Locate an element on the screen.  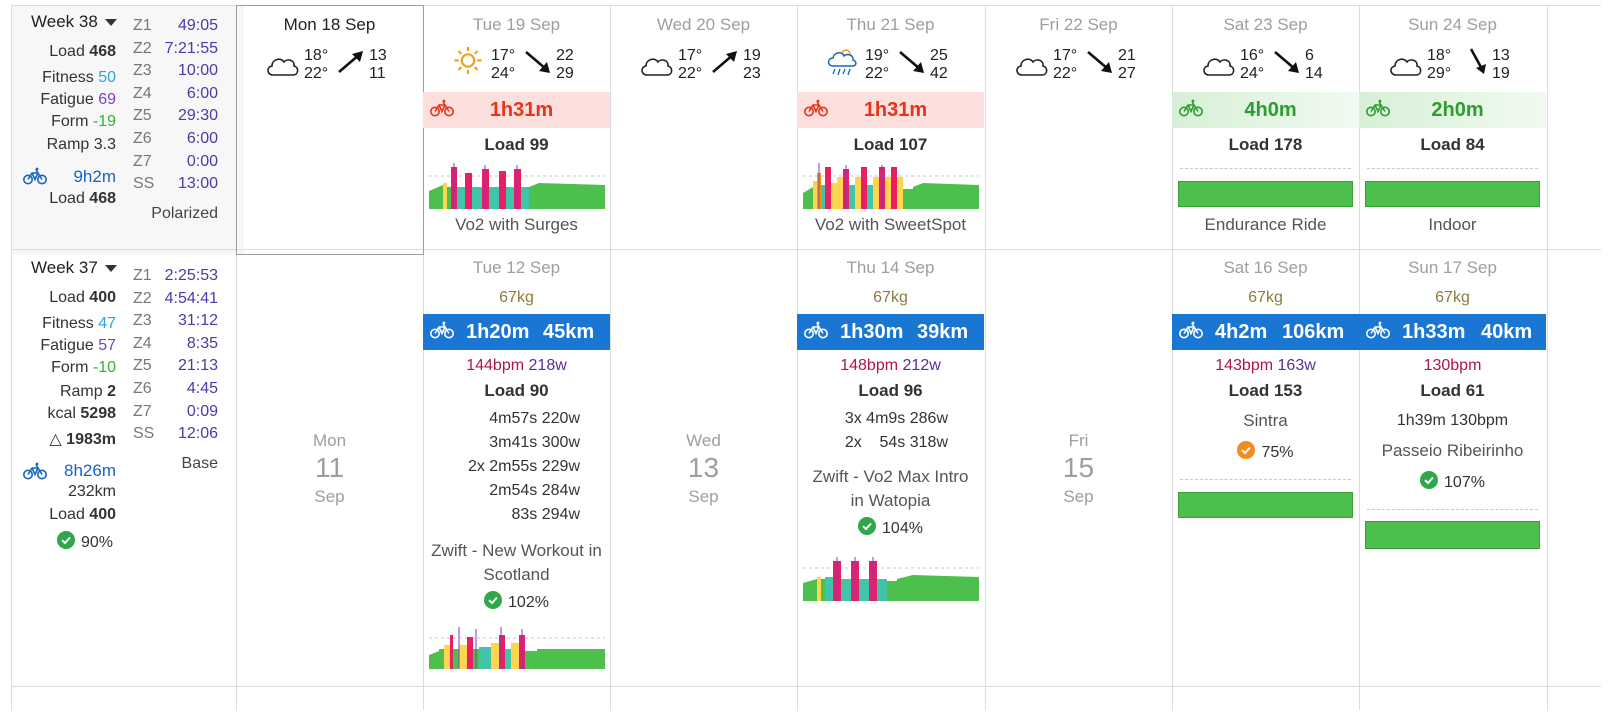
day-date: Thu 14 Sep is located at coordinates (890, 267).